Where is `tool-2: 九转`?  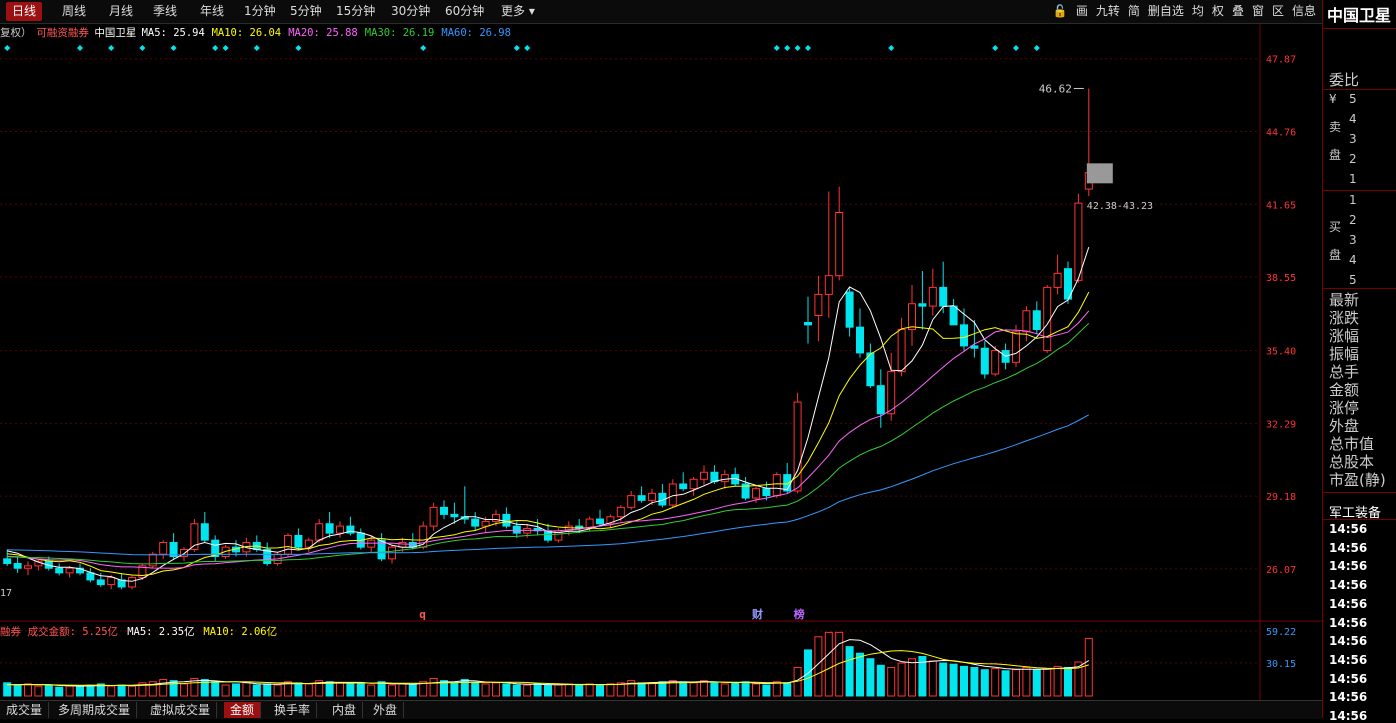 tool-2: 九转 is located at coordinates (1107, 11).